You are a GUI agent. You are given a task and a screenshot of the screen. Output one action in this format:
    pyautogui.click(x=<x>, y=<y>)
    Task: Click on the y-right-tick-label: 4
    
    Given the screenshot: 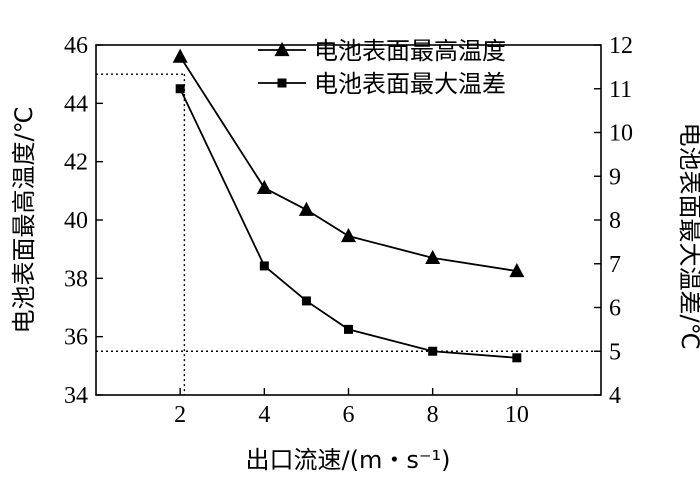 What is the action you would take?
    pyautogui.click(x=615, y=396)
    